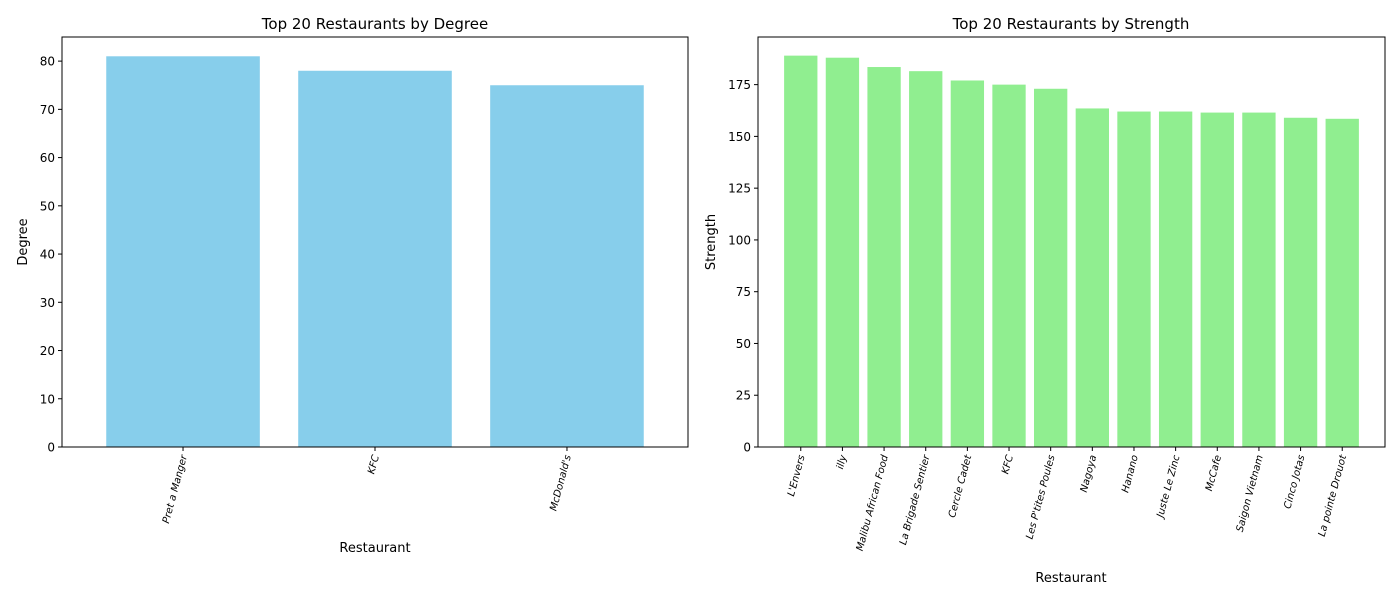 This screenshot has width=1400, height=604. Describe the element at coordinates (743, 344) in the screenshot. I see `strength-y-tick-label: 50` at that location.